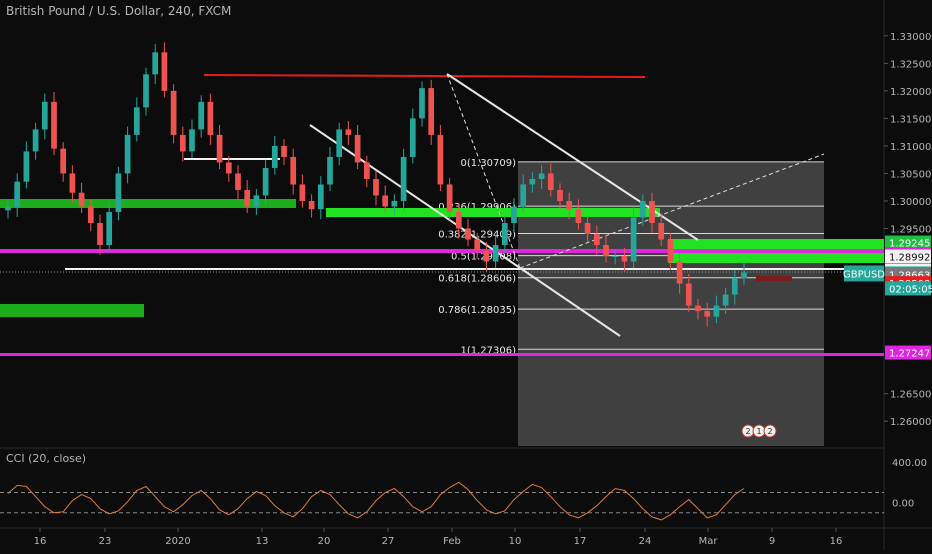 This screenshot has width=932, height=554. What do you see at coordinates (910, 92) in the screenshot?
I see `price-tick-label: 1.32000` at bounding box center [910, 92].